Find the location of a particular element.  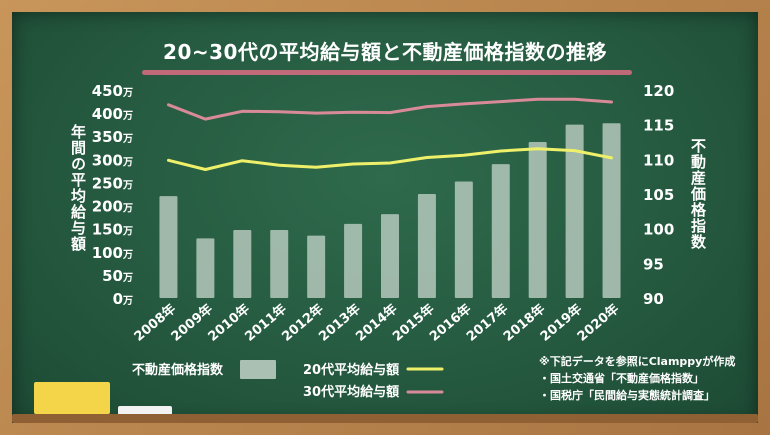

yellow-chalk-eraser is located at coordinates (72, 398).